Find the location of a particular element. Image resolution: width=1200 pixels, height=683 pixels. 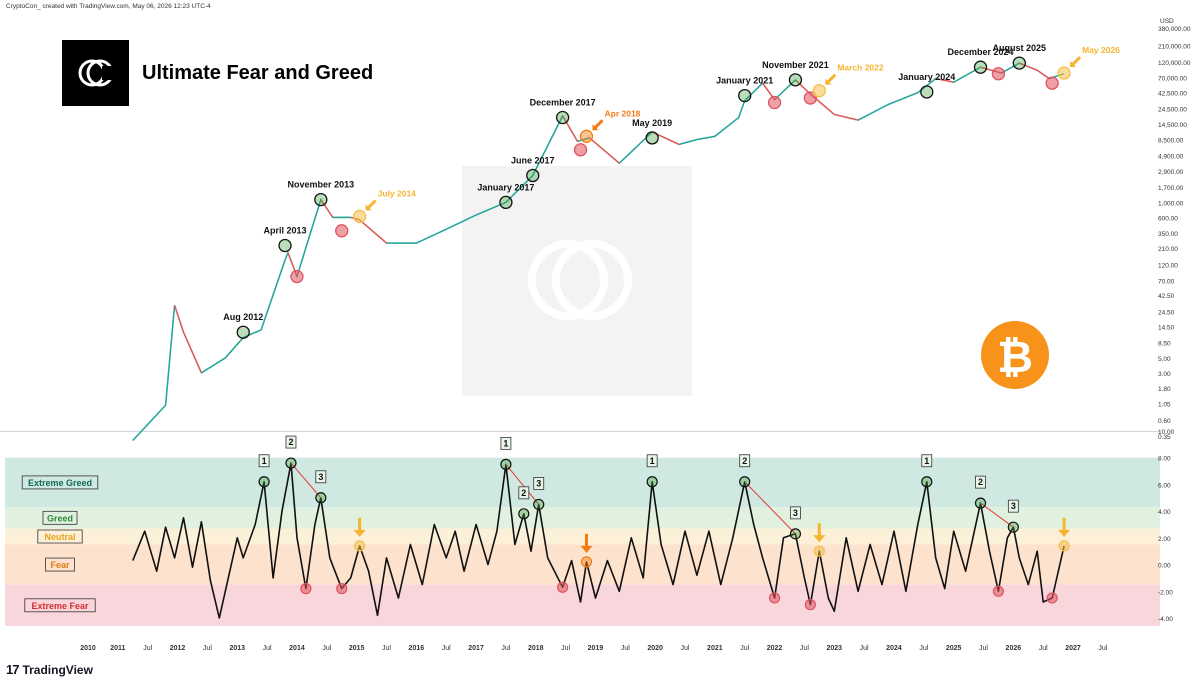

price-tick-label: 0.35 is located at coordinates (1164, 437).